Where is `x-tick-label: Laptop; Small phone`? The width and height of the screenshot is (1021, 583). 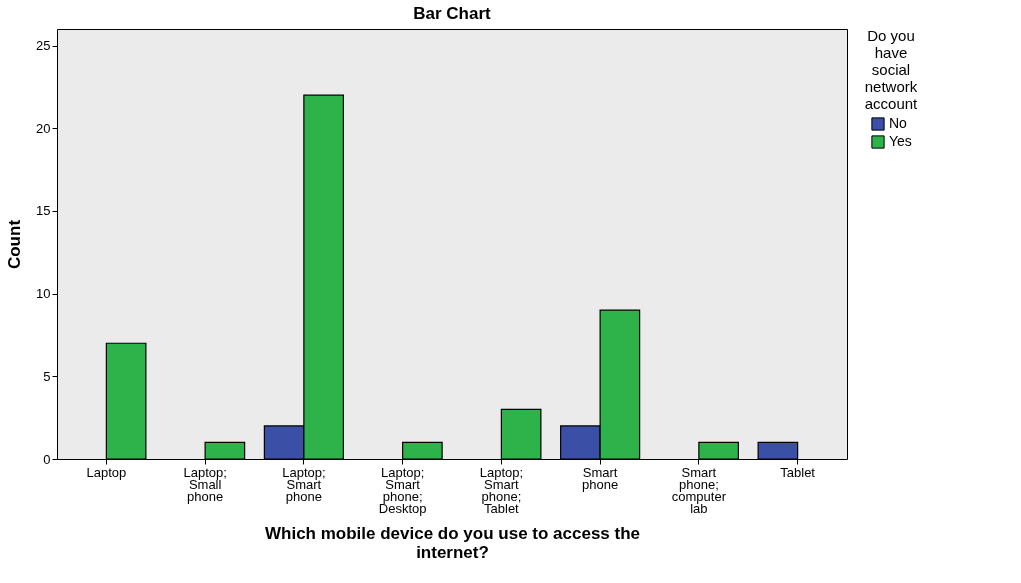
x-tick-label: Laptop; Small phone is located at coordinates (205, 484).